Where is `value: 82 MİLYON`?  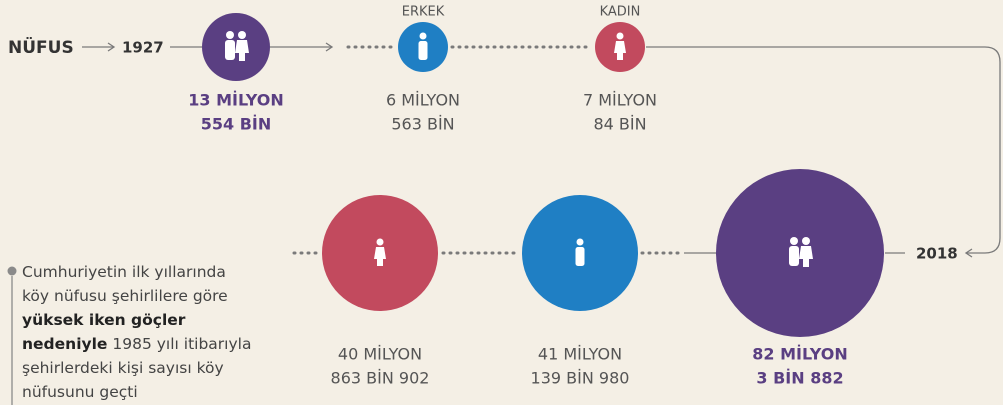 value: 82 MİLYON is located at coordinates (799, 354).